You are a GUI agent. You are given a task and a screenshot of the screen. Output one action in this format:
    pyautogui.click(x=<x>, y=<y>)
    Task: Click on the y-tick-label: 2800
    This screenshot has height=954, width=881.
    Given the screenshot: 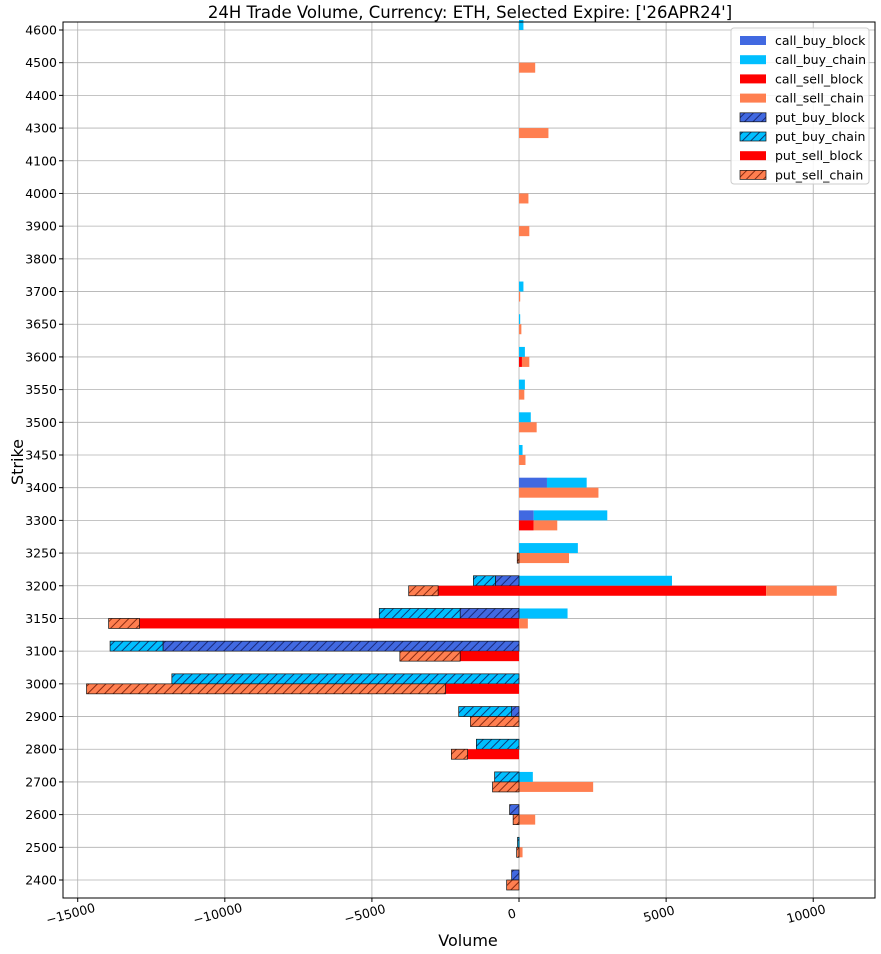 What is the action you would take?
    pyautogui.click(x=41, y=749)
    